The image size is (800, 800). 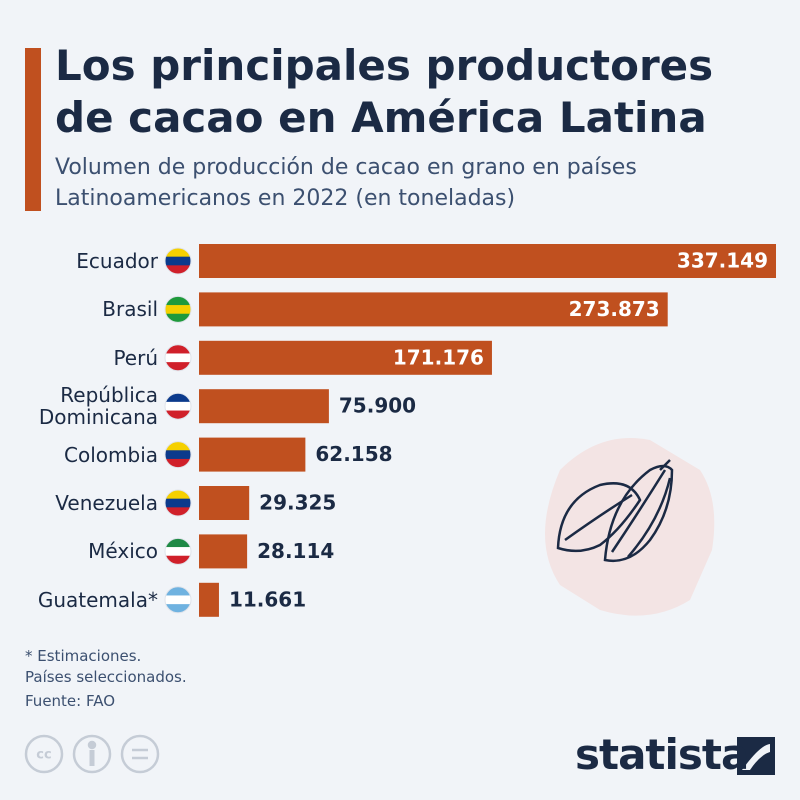 I want to click on value-label: 171.176, so click(x=438, y=357).